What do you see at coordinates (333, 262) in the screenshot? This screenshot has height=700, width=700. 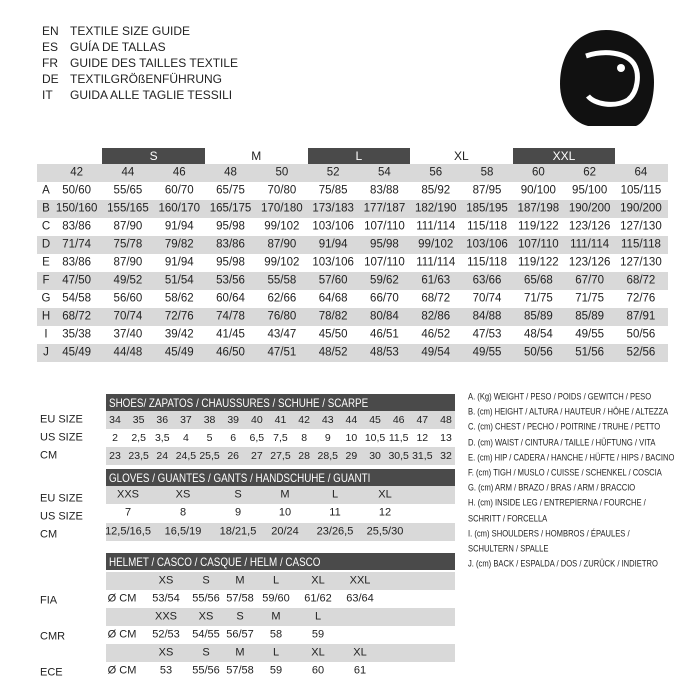 I see `measure-cell: 103/106` at bounding box center [333, 262].